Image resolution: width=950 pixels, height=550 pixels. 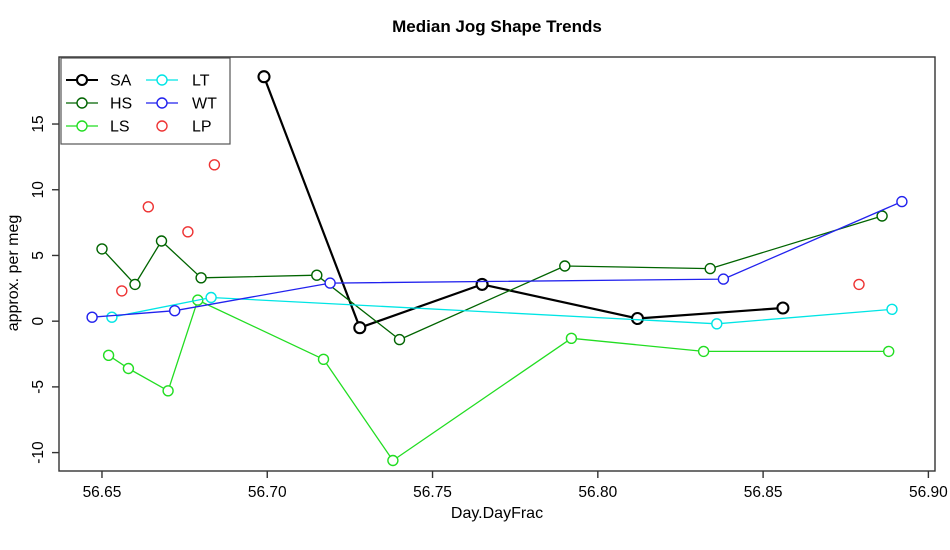 What do you see at coordinates (202, 127) in the screenshot?
I see `legend-label-LP: LP` at bounding box center [202, 127].